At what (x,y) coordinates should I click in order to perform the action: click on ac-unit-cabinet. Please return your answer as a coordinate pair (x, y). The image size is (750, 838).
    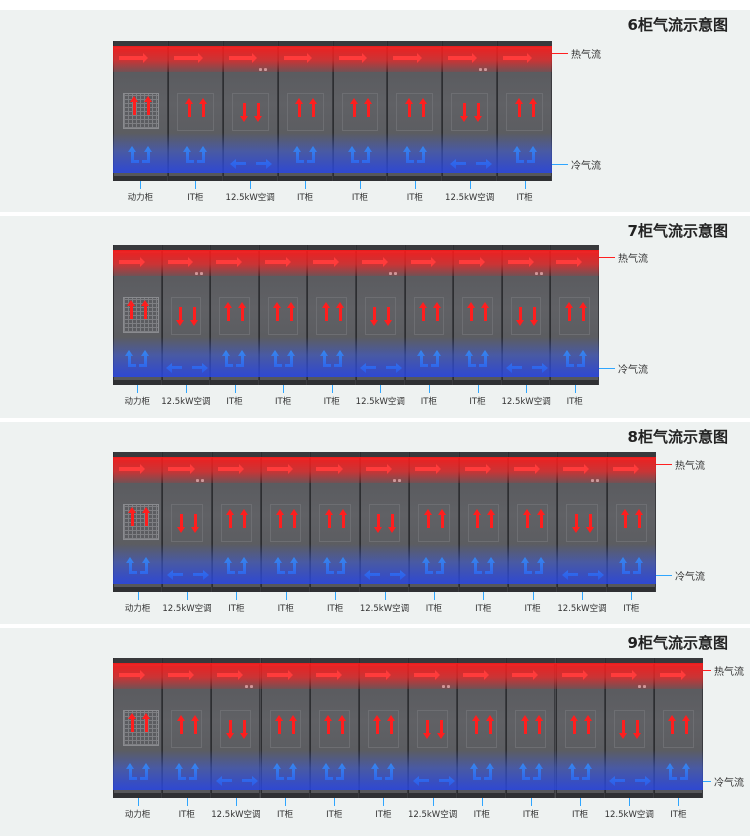
    Looking at the image, I should click on (384, 522).